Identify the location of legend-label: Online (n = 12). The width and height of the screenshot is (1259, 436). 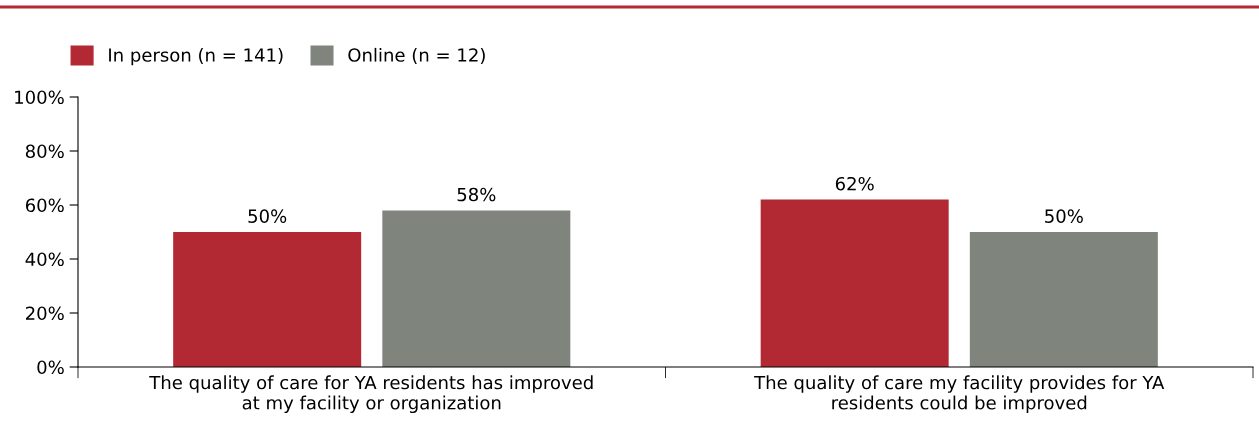
(416, 55).